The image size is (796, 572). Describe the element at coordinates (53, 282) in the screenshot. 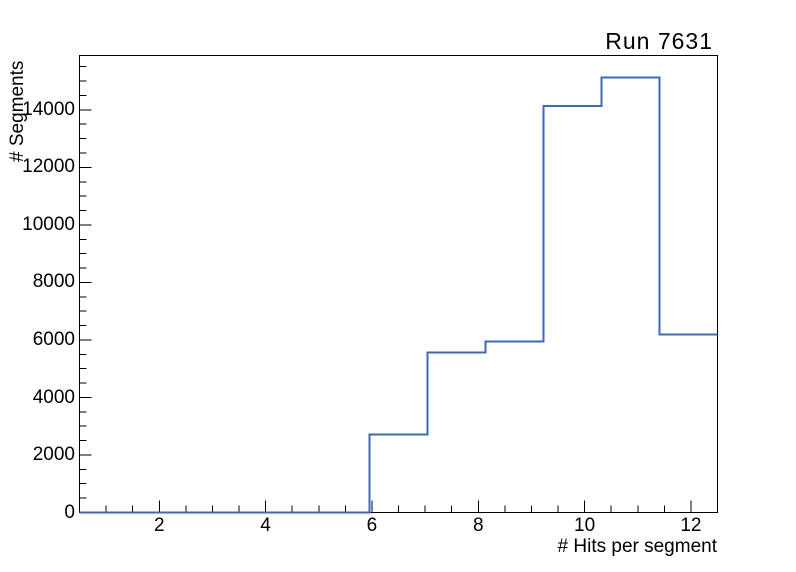

I see `y-tick-label: 8000` at that location.